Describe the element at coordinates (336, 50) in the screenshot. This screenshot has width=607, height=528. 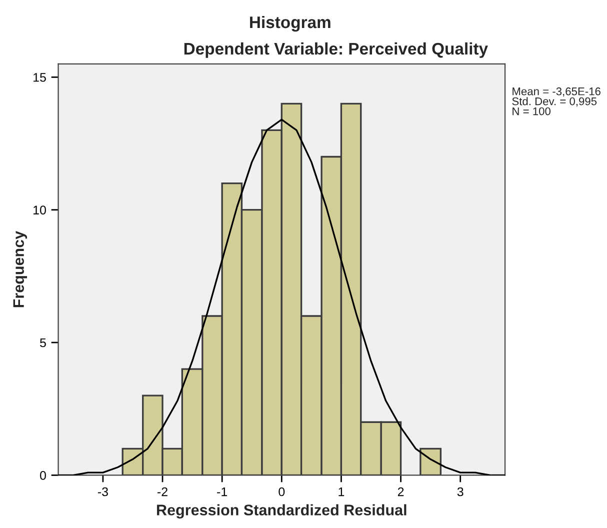
I see `chart-subtitle: Dependent Variable: Perceived Quality` at that location.